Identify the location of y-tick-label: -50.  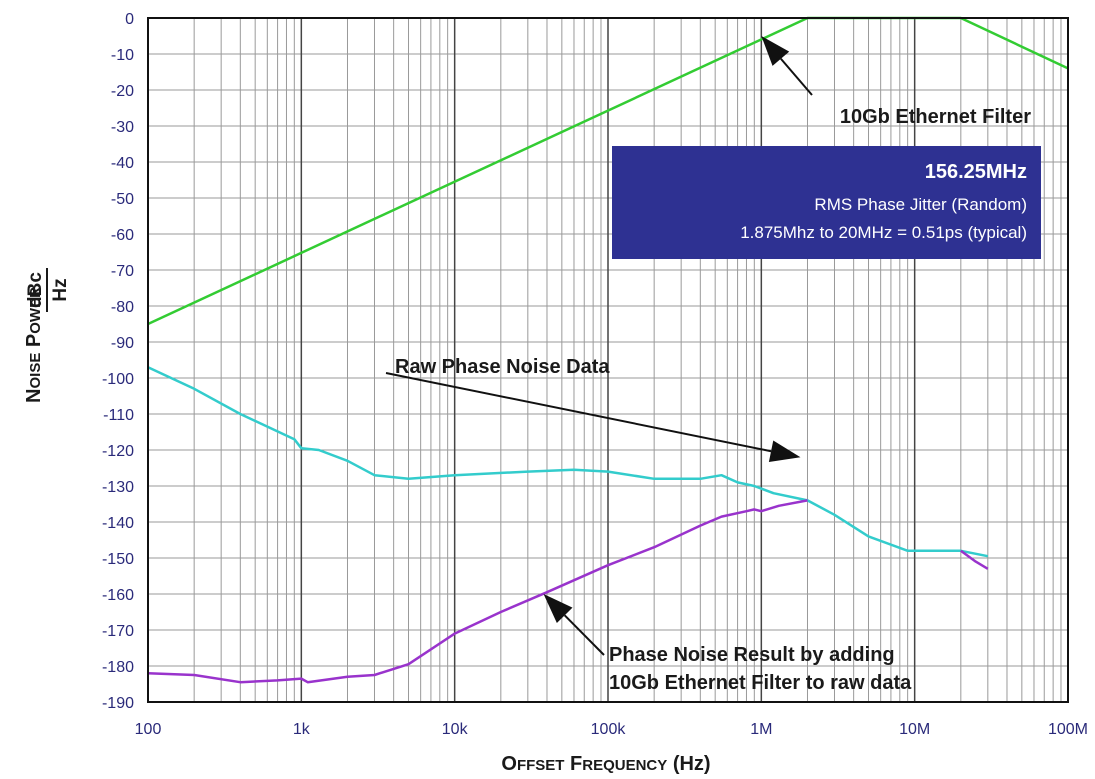
(122, 199).